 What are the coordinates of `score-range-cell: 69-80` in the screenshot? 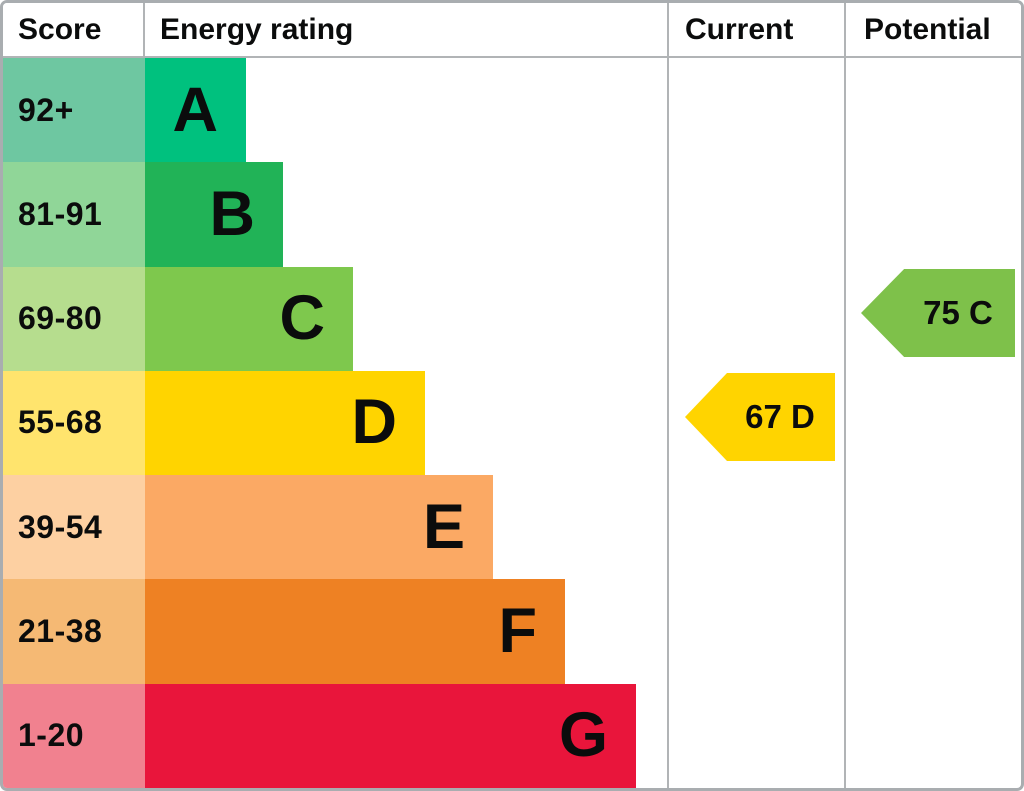 It's located at (74, 318).